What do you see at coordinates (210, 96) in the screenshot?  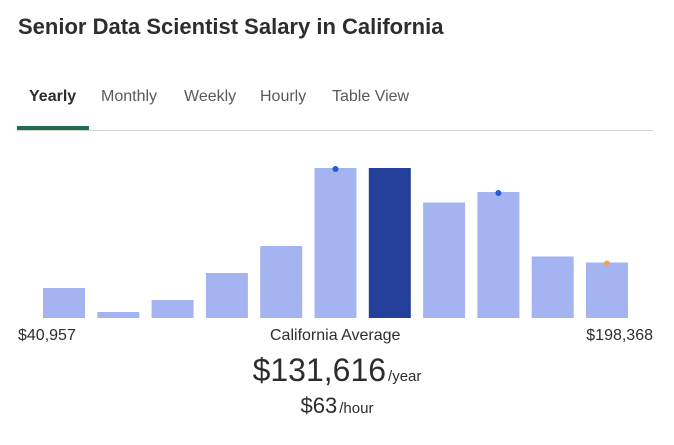 I see `tab-weekly-label: Weekly` at bounding box center [210, 96].